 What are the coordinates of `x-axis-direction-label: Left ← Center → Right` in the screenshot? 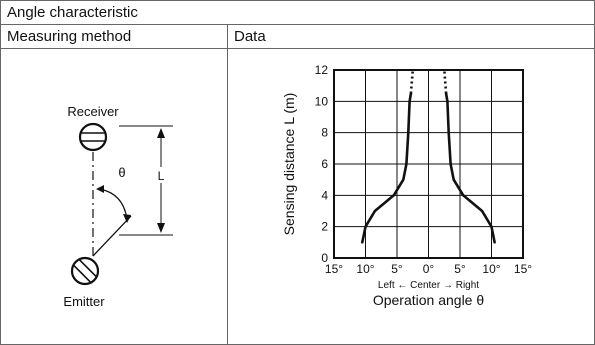 It's located at (428, 285).